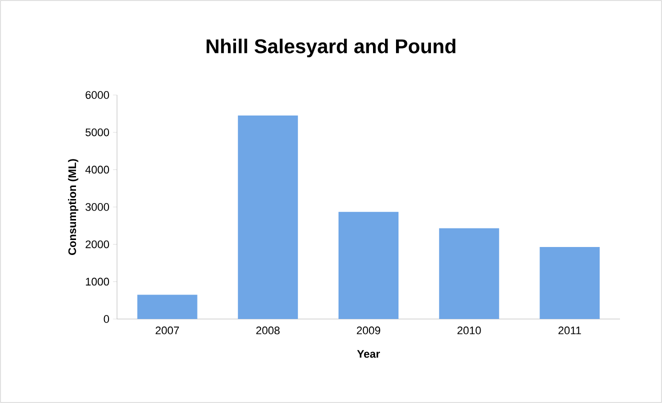  What do you see at coordinates (73, 207) in the screenshot?
I see `y-axis-title: Consumption (ML)` at bounding box center [73, 207].